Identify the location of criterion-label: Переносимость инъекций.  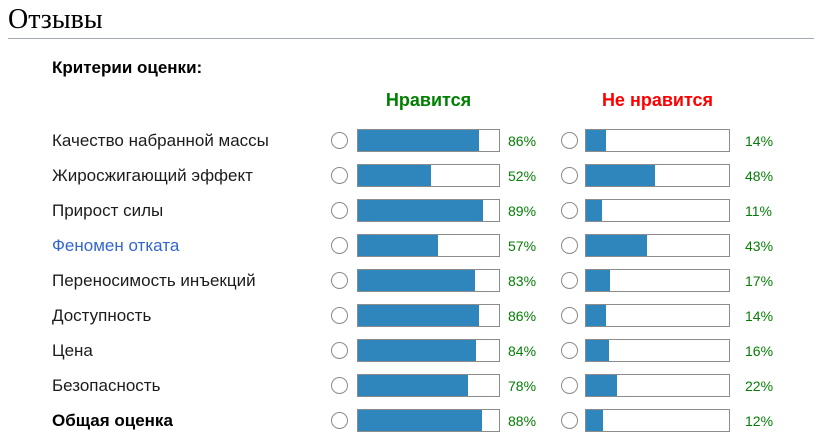
(154, 280).